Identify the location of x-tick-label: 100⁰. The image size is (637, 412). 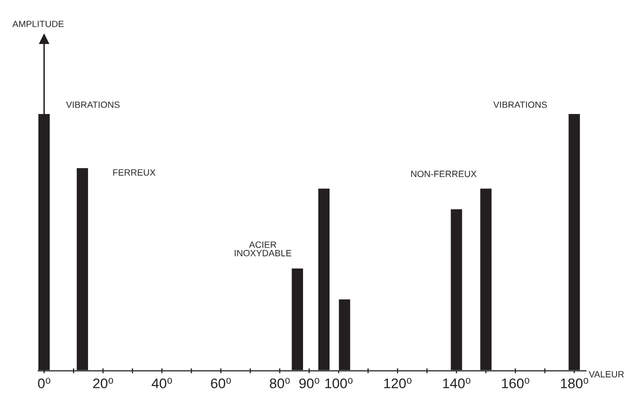
(339, 383).